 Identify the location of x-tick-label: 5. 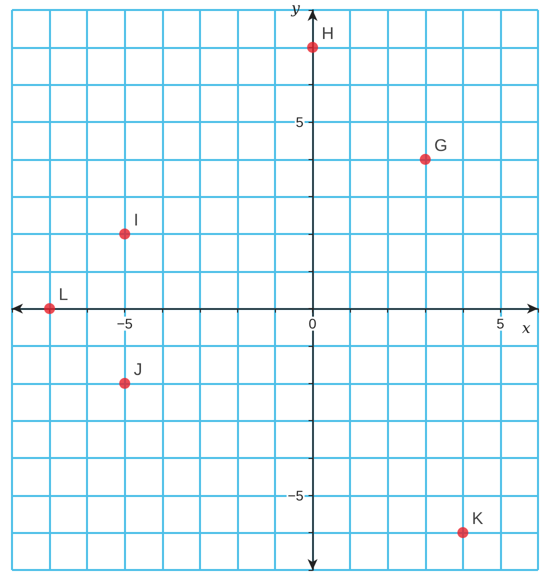
(500, 324).